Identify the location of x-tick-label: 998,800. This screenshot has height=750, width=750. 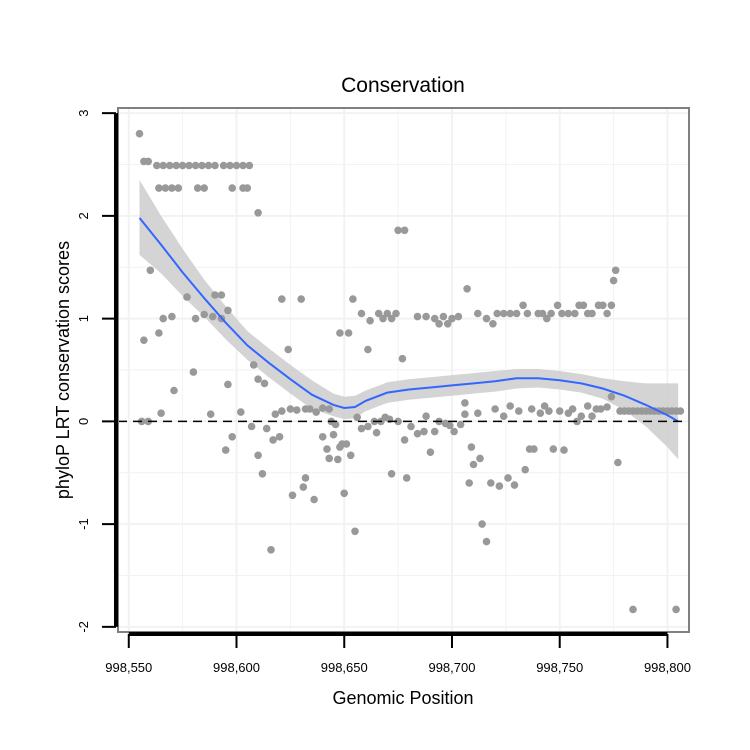
(667, 667).